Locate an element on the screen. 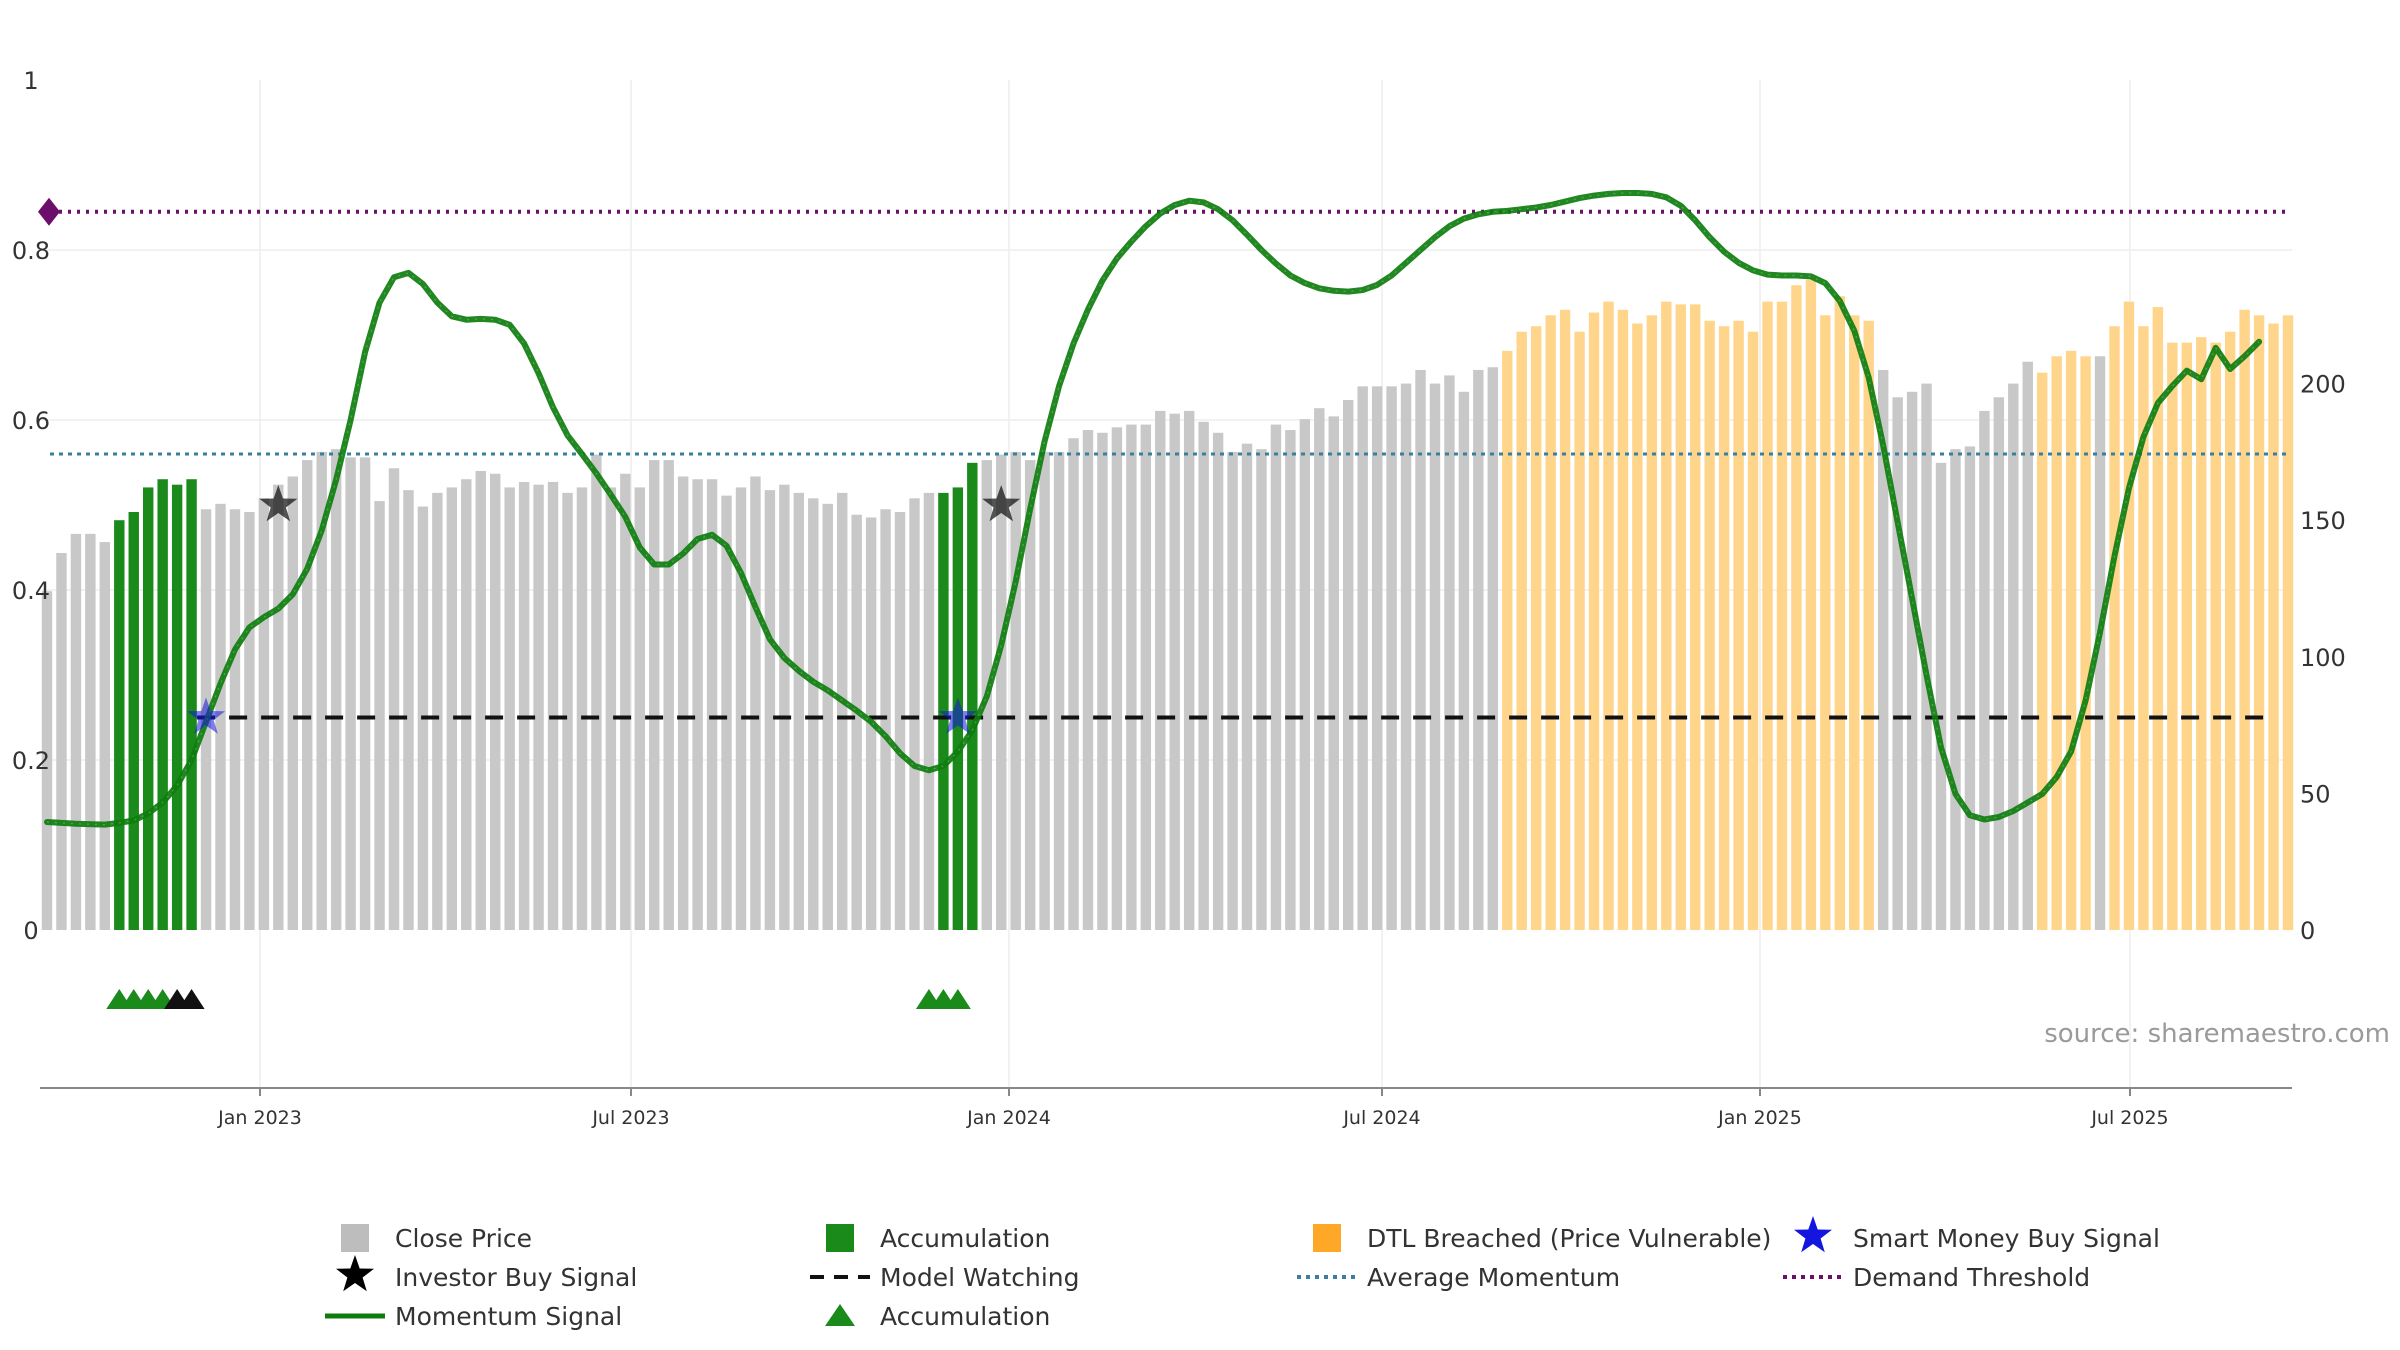 Image resolution: width=2400 pixels, height=1350 pixels. legend-item-smart-money: Smart Money Buy Signal is located at coordinates (1977, 1234).